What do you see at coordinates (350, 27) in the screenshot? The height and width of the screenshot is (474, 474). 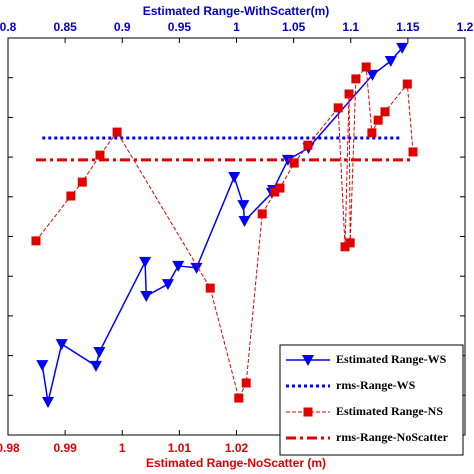 I see `x2-tick-label: 1.1` at bounding box center [350, 27].